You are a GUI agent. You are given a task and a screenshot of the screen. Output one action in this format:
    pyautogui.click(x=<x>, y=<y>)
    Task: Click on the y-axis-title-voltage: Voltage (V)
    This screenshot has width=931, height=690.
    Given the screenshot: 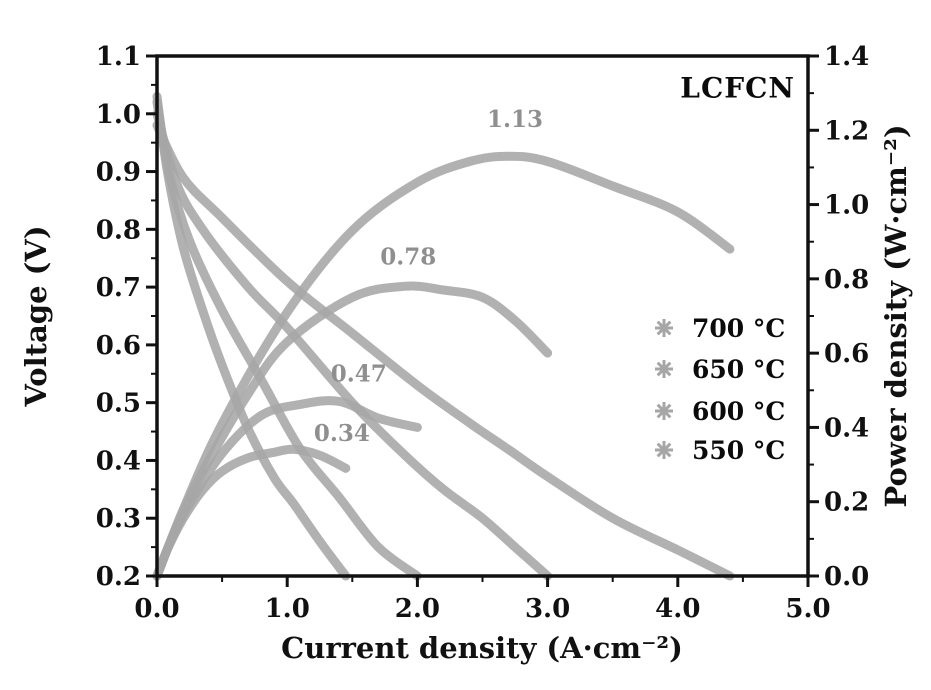 What is the action you would take?
    pyautogui.click(x=36, y=316)
    